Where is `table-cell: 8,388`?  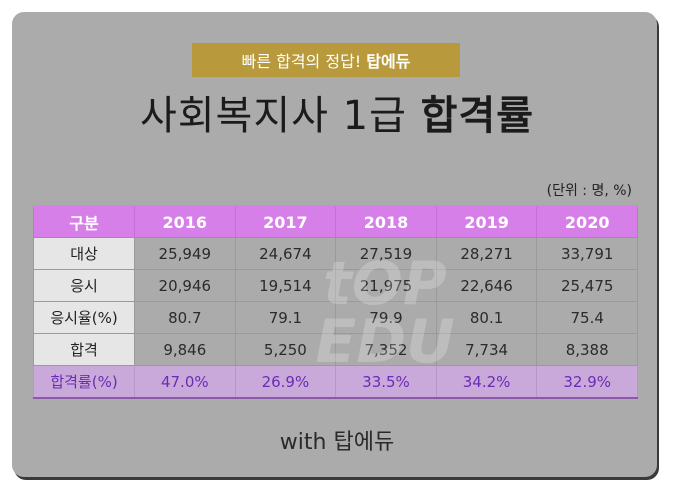
table-cell: 8,388 is located at coordinates (587, 349).